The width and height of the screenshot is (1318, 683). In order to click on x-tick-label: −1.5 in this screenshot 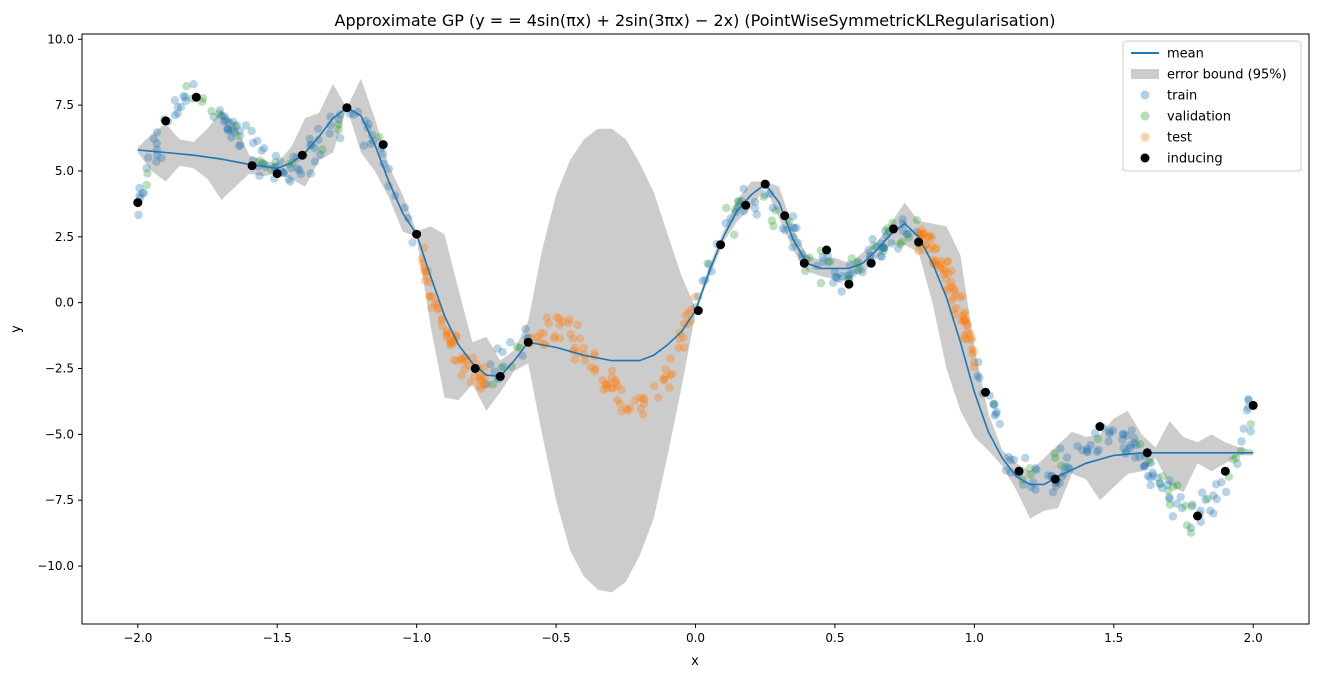, I will do `click(277, 638)`.